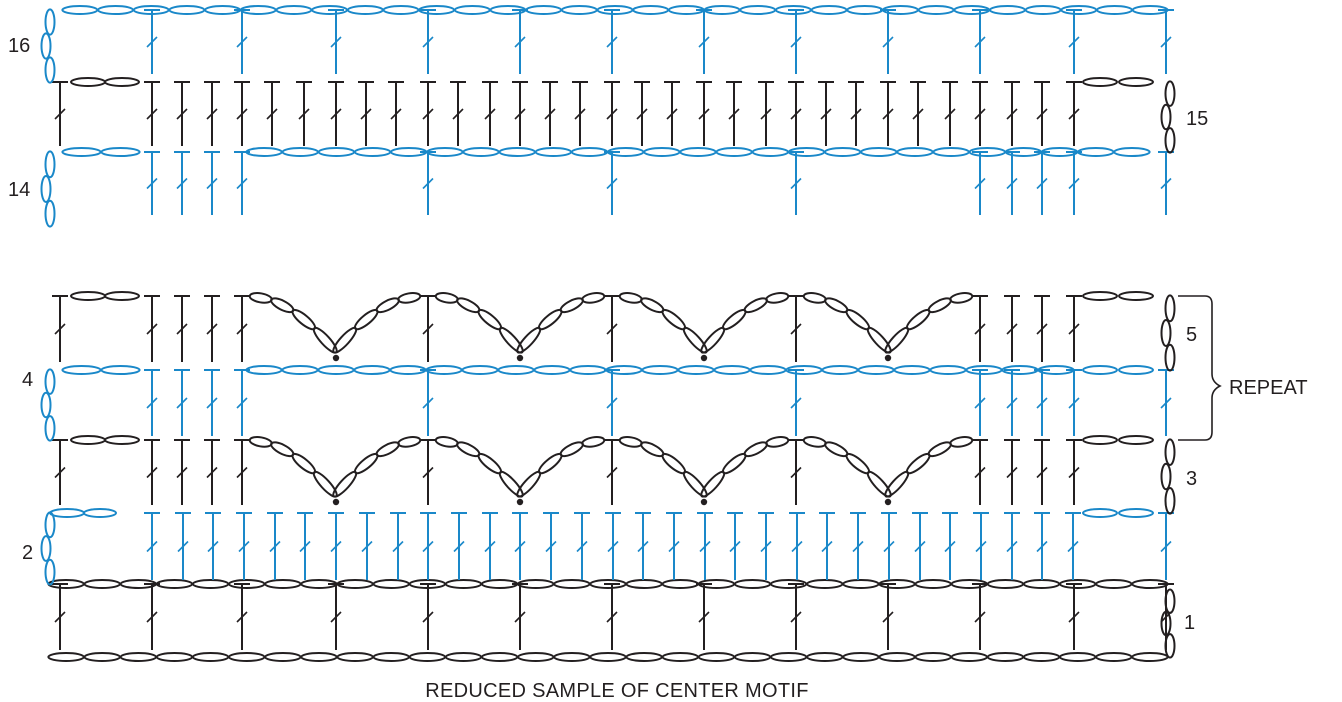  What do you see at coordinates (19, 190) in the screenshot?
I see `row-label-14: 14` at bounding box center [19, 190].